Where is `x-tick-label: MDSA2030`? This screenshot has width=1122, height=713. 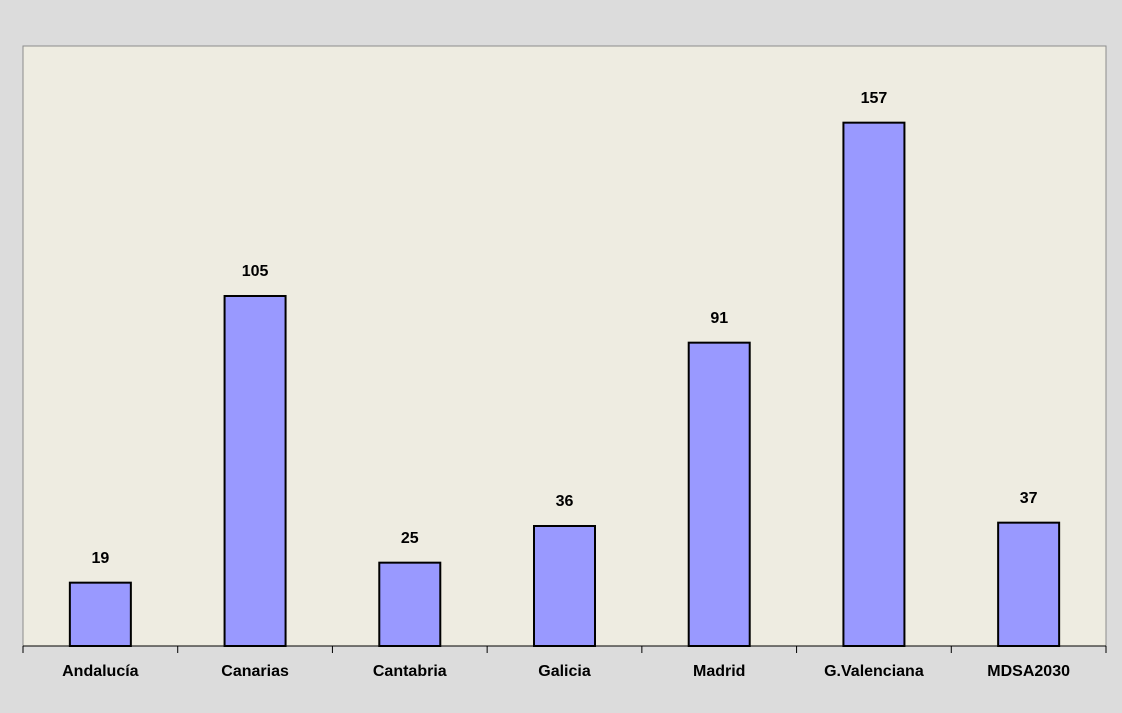 x-tick-label: MDSA2030 is located at coordinates (1028, 671).